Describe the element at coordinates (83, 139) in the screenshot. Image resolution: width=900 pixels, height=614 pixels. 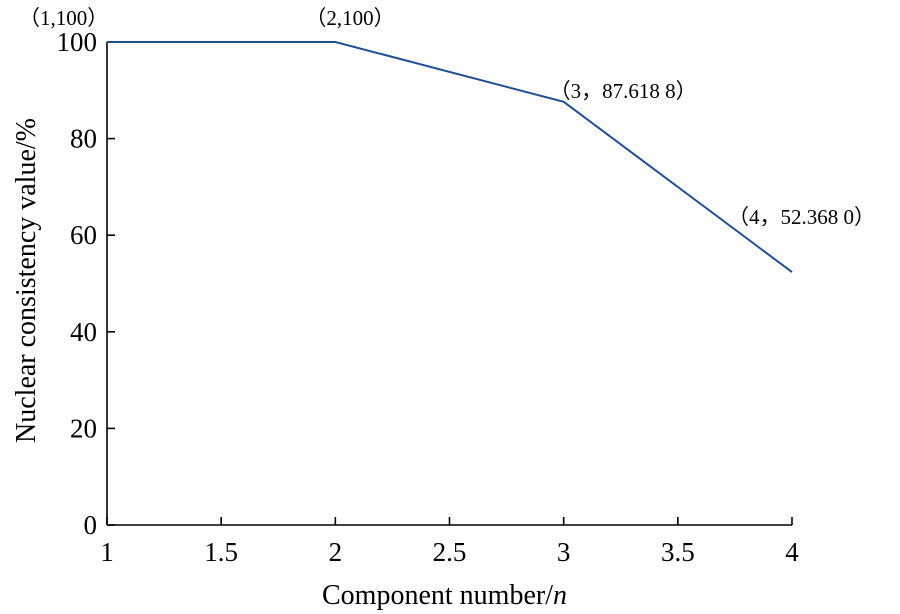
I see `y-tick-label: 80` at that location.